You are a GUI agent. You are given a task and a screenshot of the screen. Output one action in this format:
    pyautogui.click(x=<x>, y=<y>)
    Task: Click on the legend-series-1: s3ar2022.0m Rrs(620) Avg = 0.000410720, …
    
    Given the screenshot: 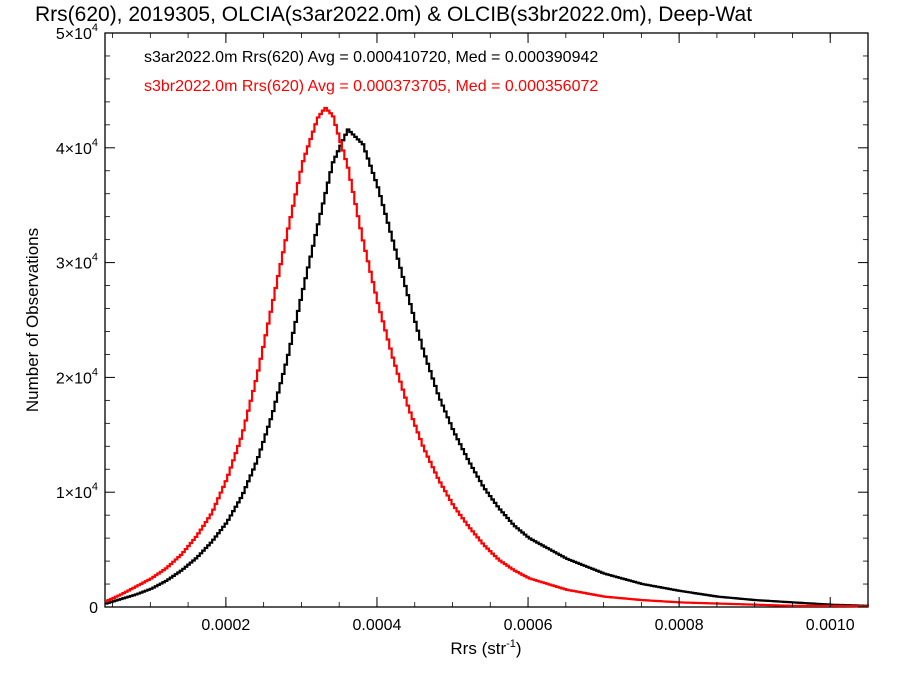 What is the action you would take?
    pyautogui.click(x=371, y=57)
    